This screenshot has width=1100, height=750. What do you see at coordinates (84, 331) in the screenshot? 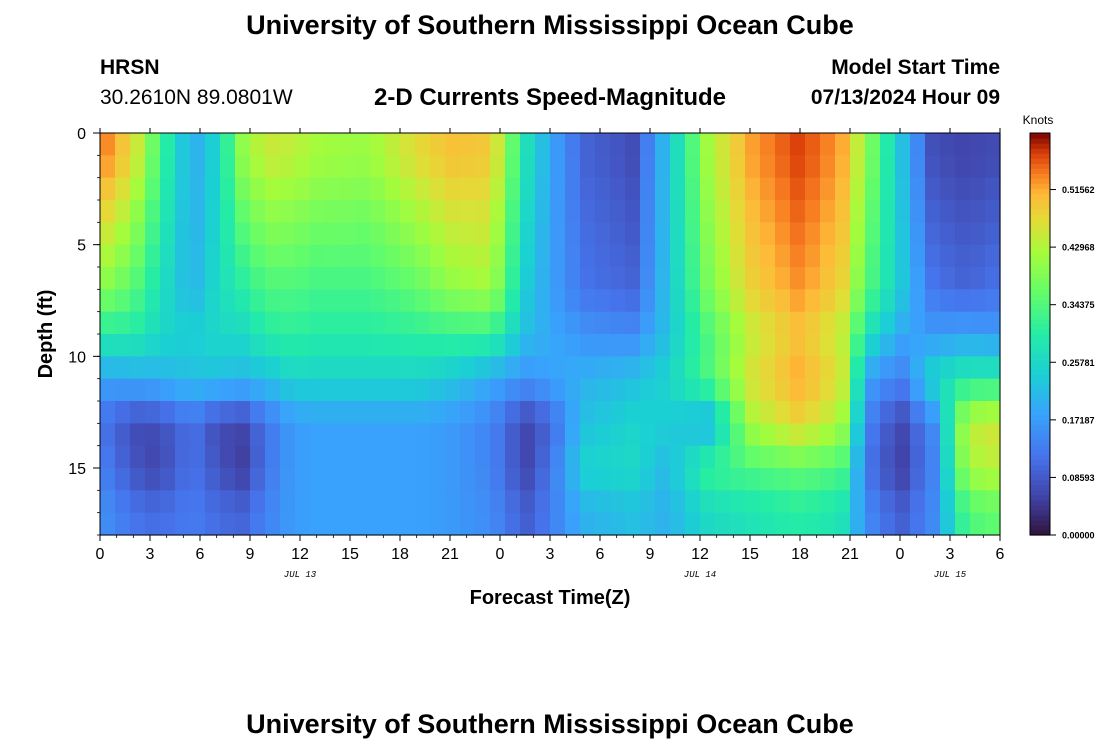
I see `y-axis: 0 5 10 15` at bounding box center [84, 331].